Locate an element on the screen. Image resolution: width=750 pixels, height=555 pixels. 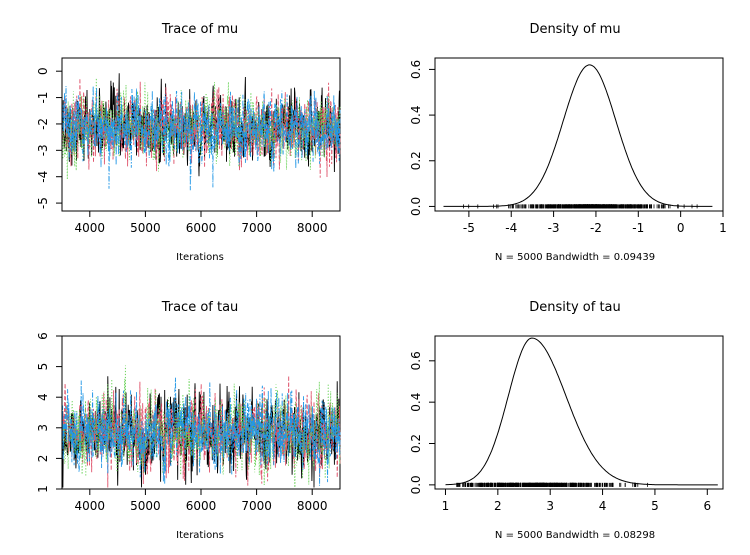
trace-tau-y-tick-label: 2 is located at coordinates (43, 459).